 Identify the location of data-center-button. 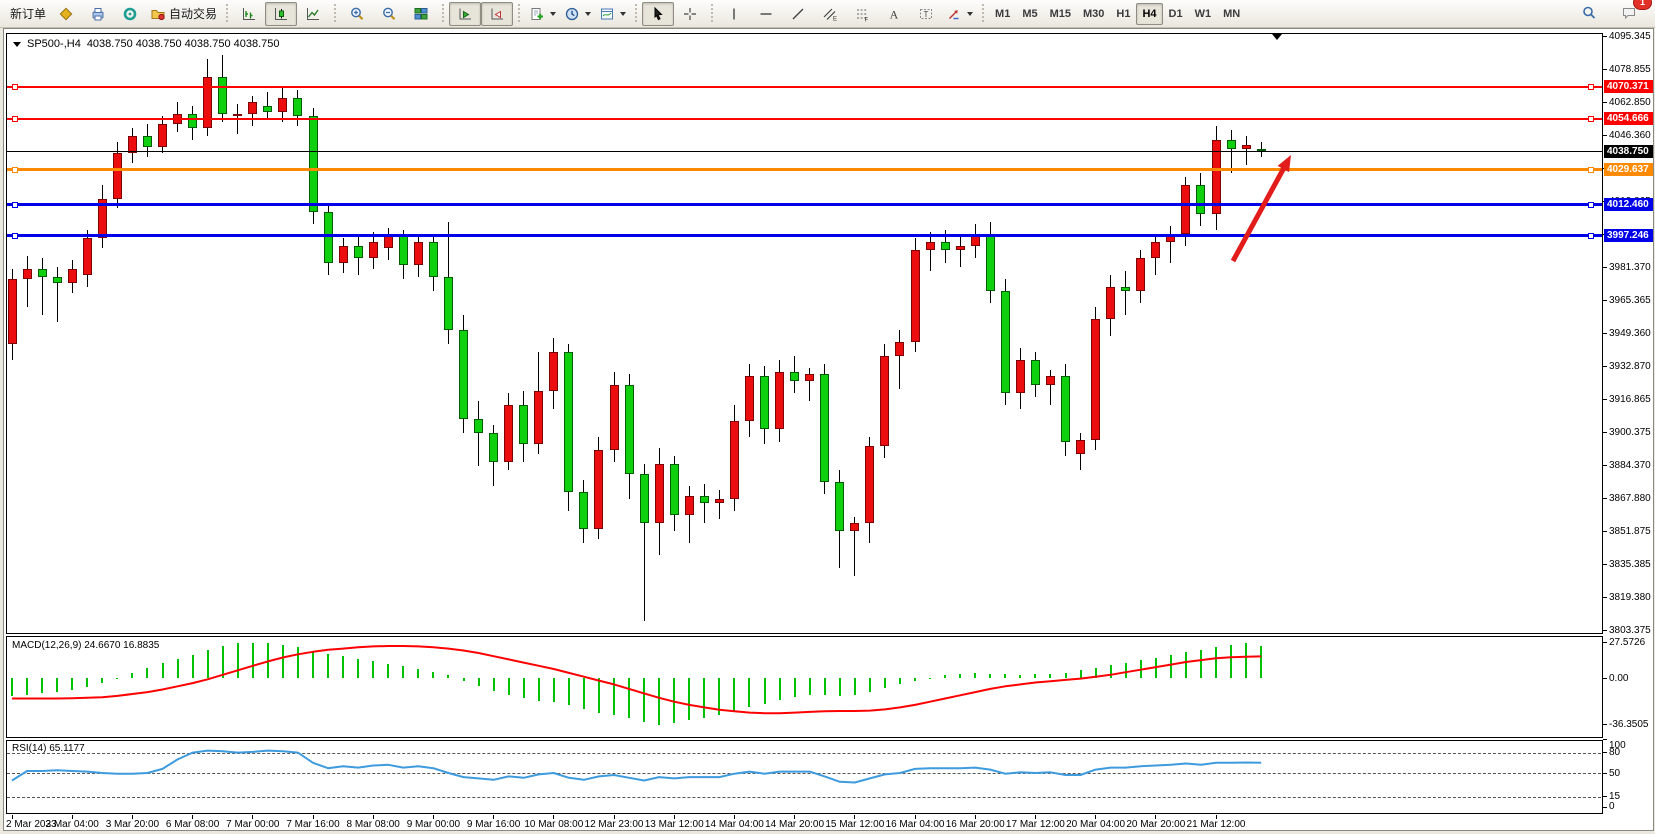
(130, 14).